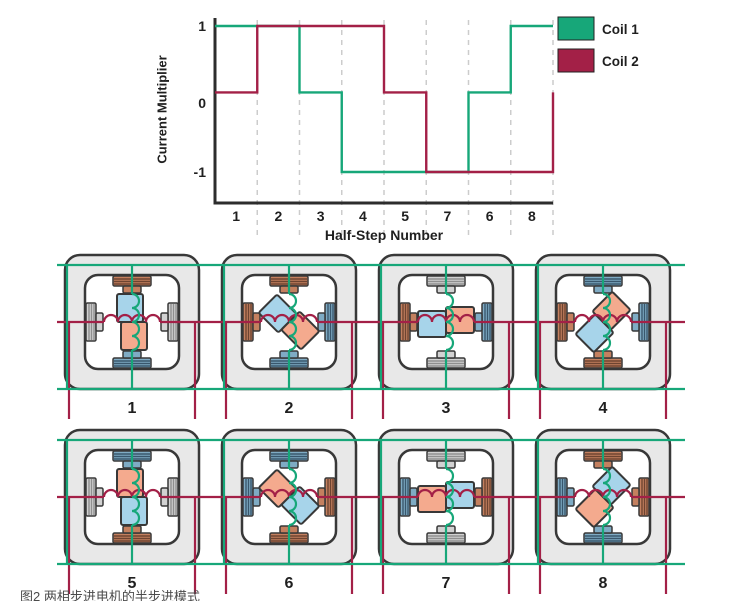 The image size is (746, 601). Describe the element at coordinates (132, 583) in the screenshot. I see `motor-number: 5` at that location.